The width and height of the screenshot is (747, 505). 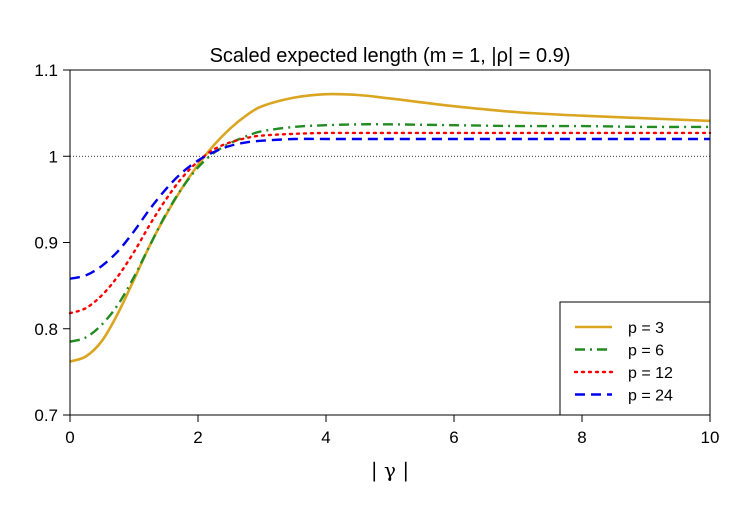 I want to click on x-tick-label: 0, so click(x=69, y=437).